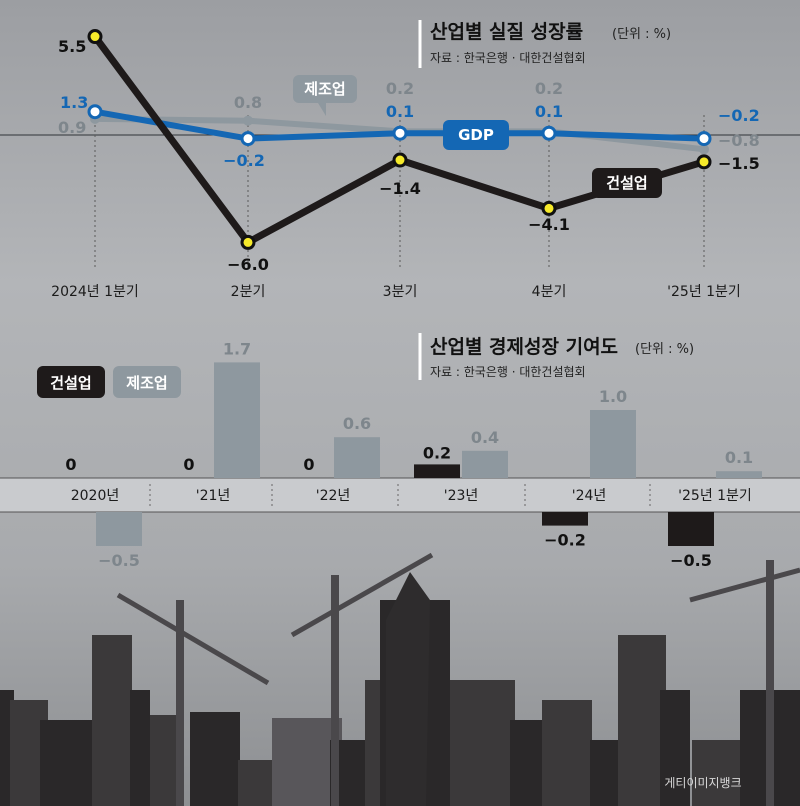  I want to click on x-tick-label: 4분기, so click(549, 292).